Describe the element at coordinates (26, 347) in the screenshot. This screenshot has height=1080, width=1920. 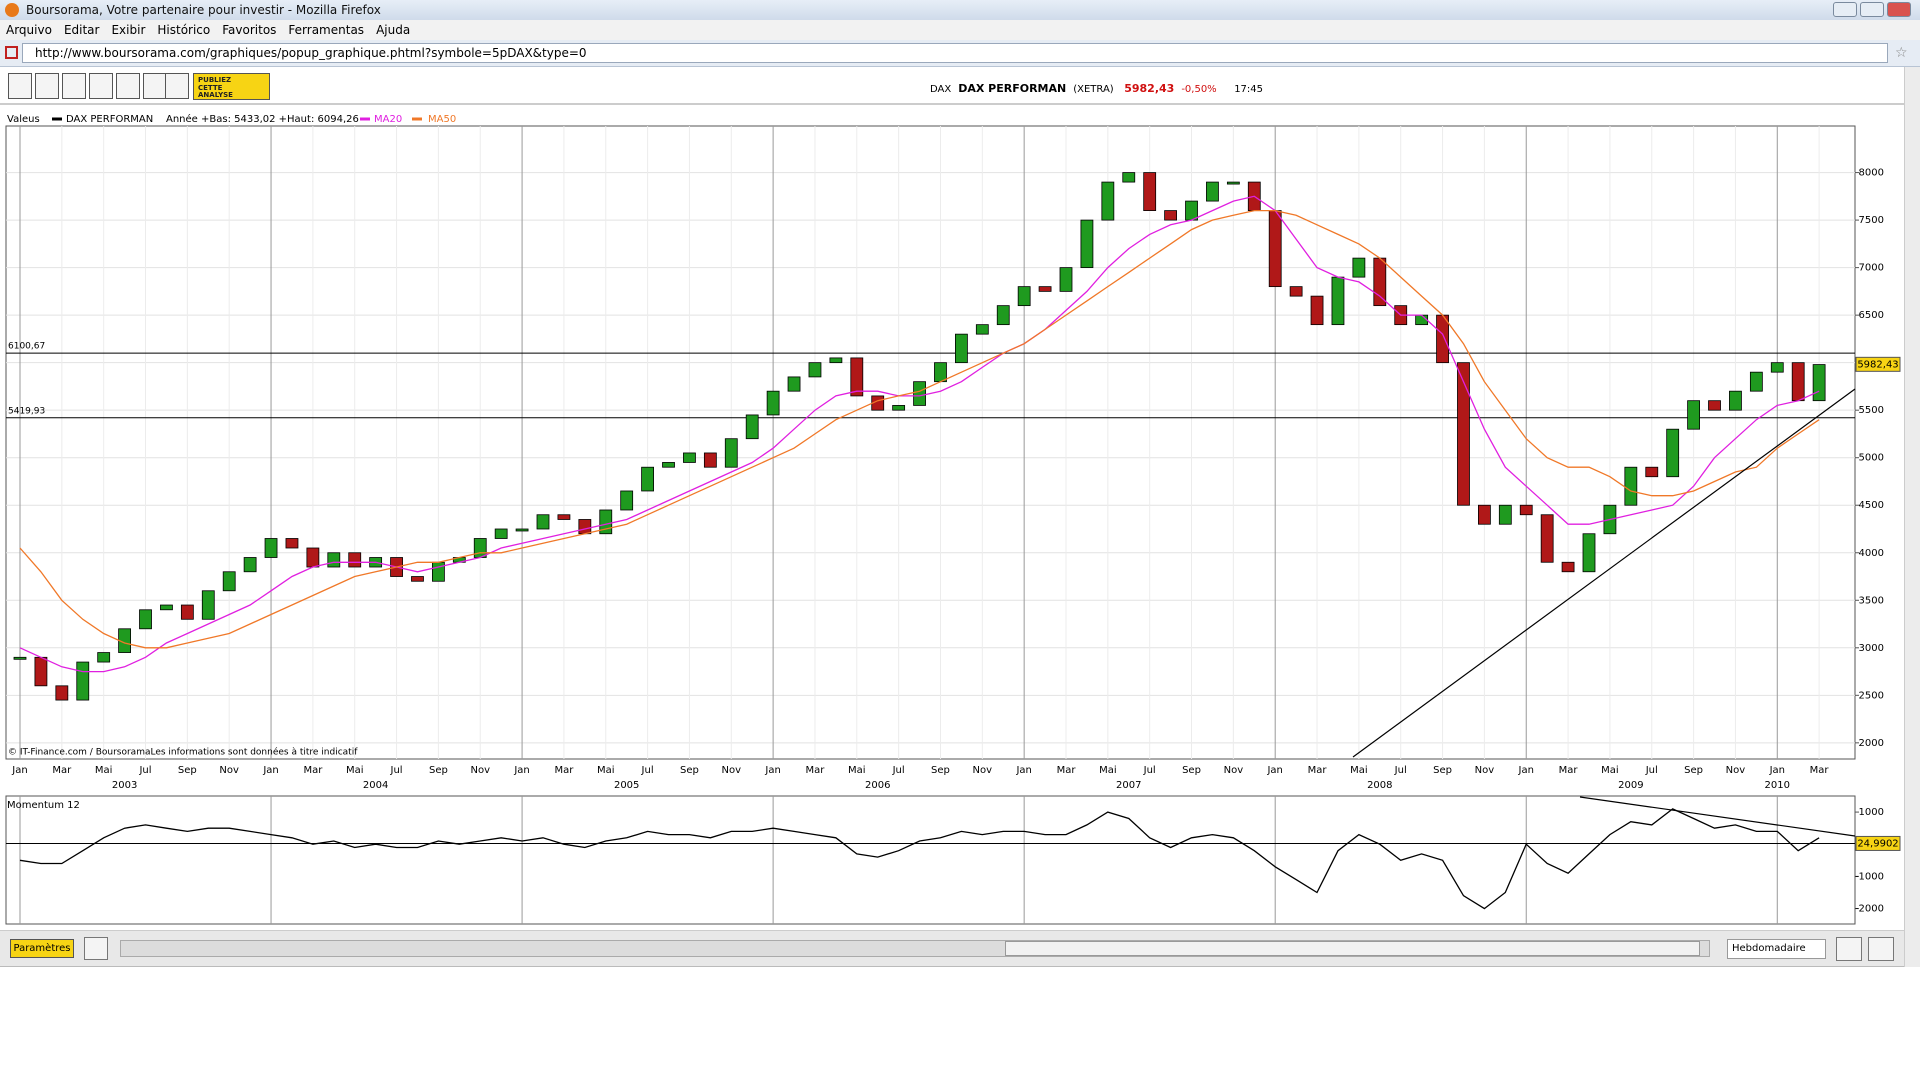
I see `reference-label: 6100,67` at that location.